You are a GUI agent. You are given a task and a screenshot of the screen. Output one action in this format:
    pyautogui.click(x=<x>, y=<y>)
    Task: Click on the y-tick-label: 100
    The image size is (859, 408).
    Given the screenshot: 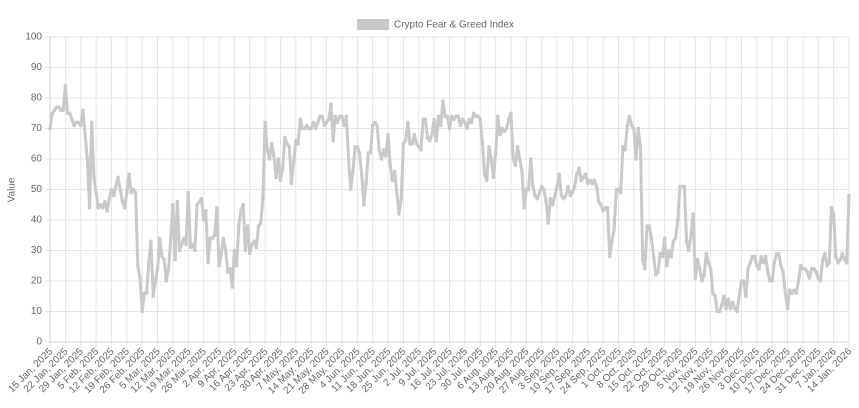 What is the action you would take?
    pyautogui.click(x=33, y=37)
    